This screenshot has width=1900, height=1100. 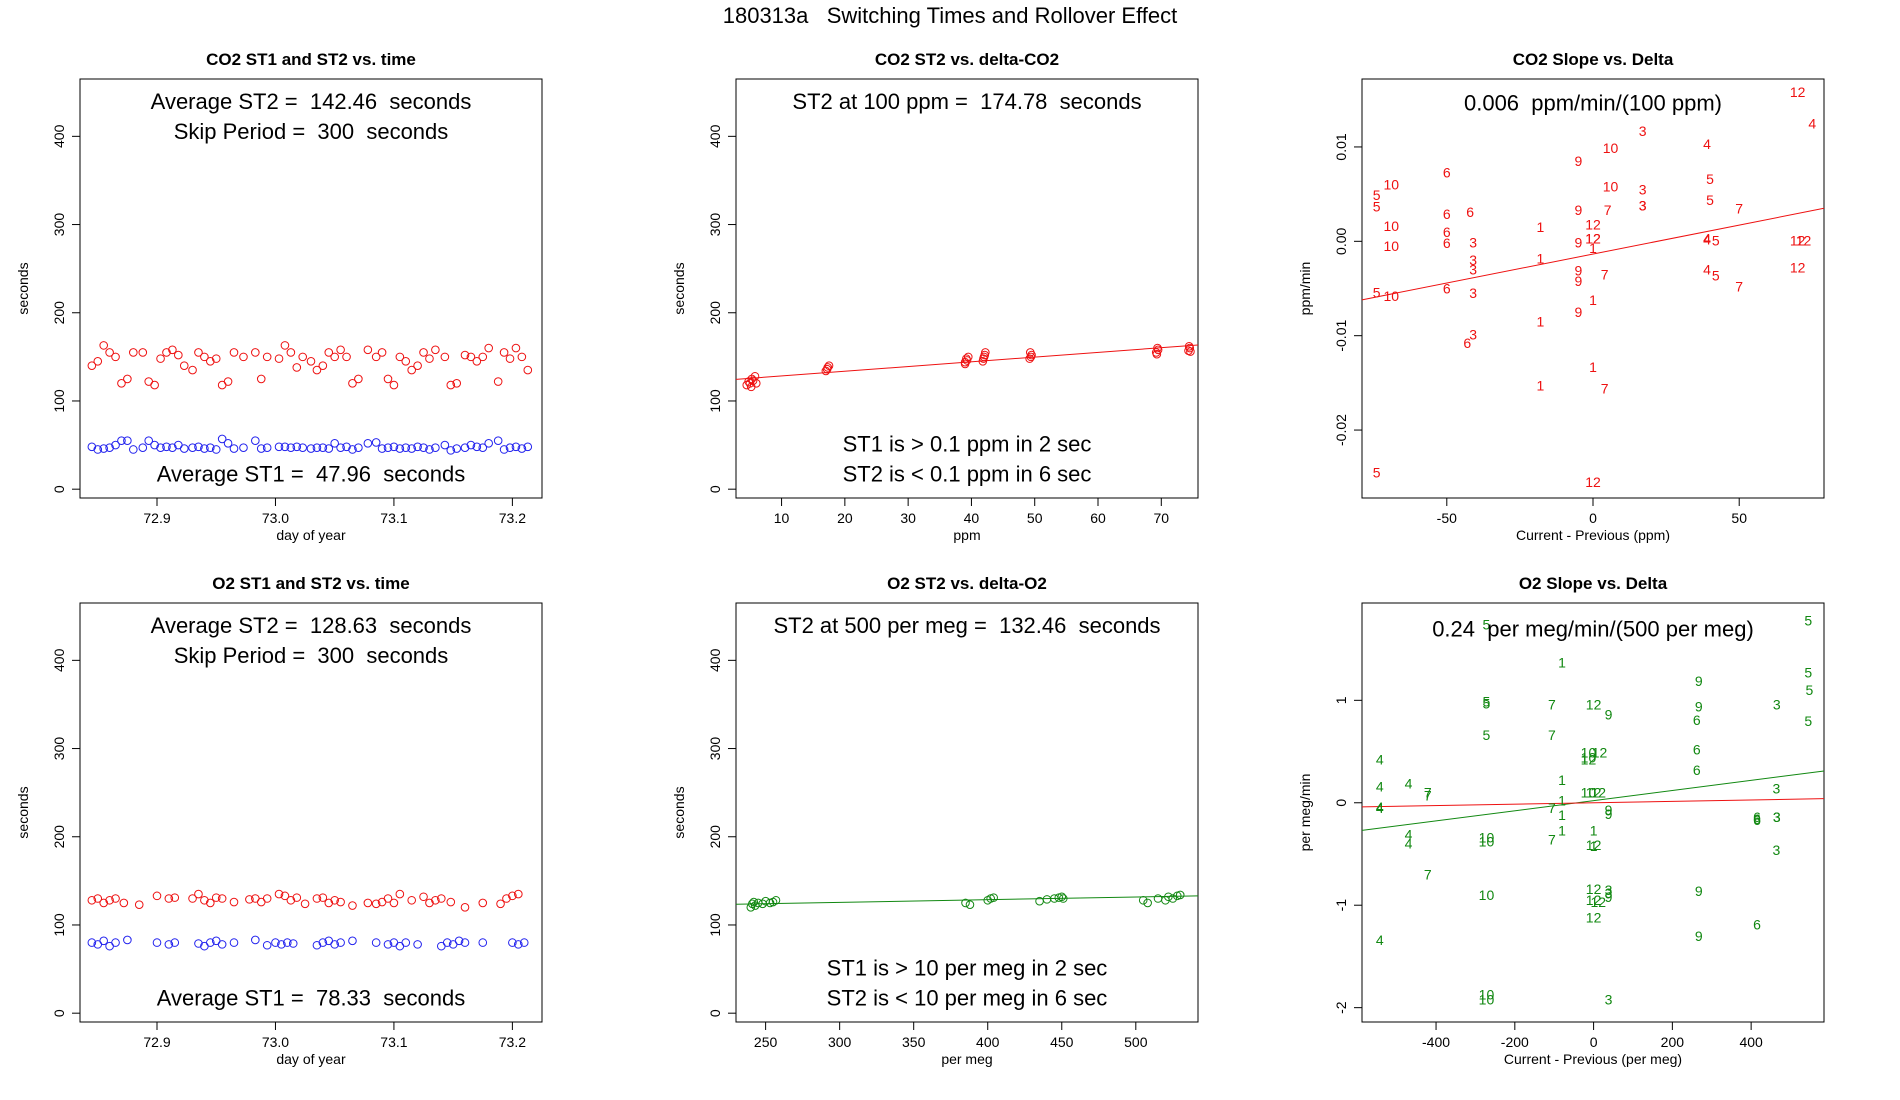 I want to click on x-axis-label: day of year, so click(x=311, y=535).